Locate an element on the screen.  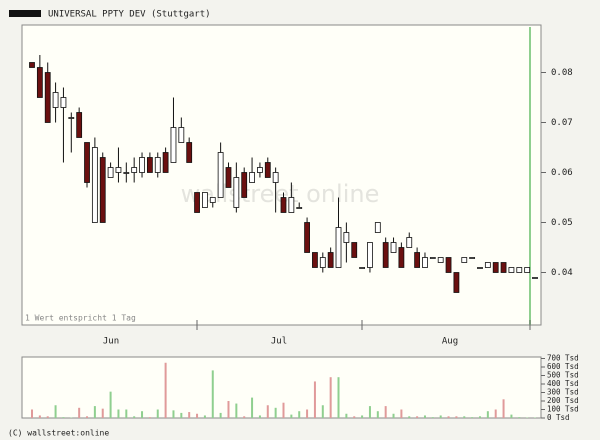
y2-tick-label: 400 Tsd is located at coordinates (563, 383).